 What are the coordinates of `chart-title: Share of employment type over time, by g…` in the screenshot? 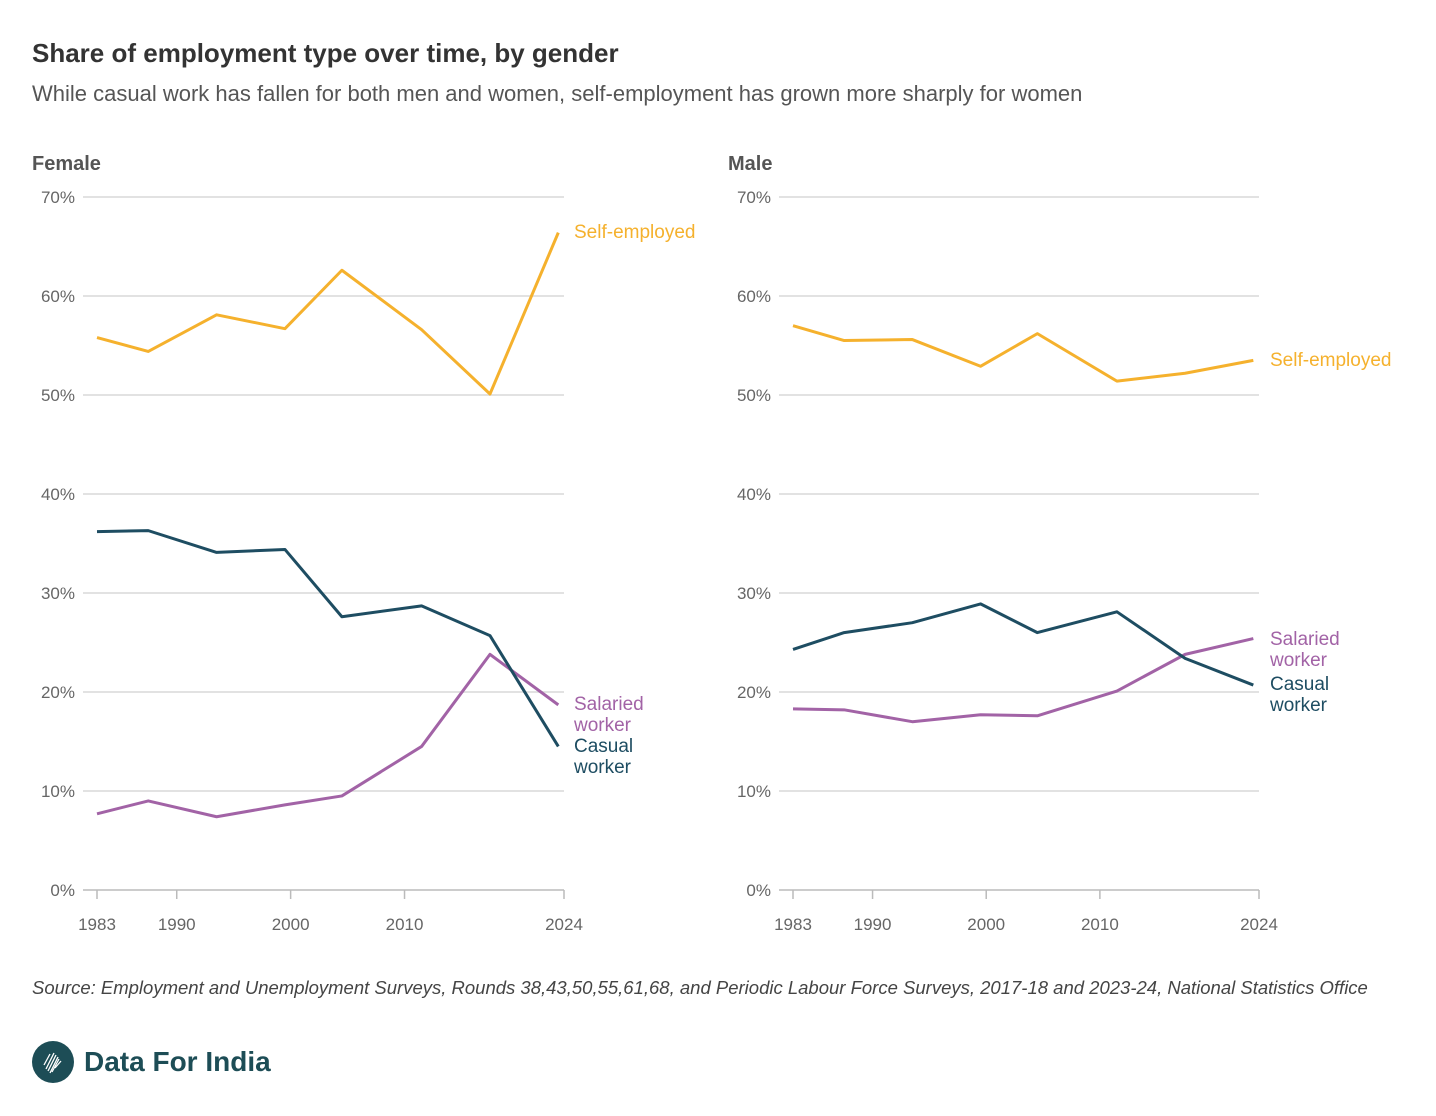 It's located at (325, 53).